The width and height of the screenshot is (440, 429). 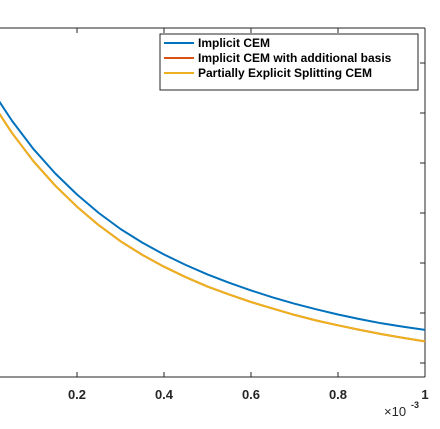 What do you see at coordinates (234, 43) in the screenshot?
I see `legend-entry-1: Implicit CEM` at bounding box center [234, 43].